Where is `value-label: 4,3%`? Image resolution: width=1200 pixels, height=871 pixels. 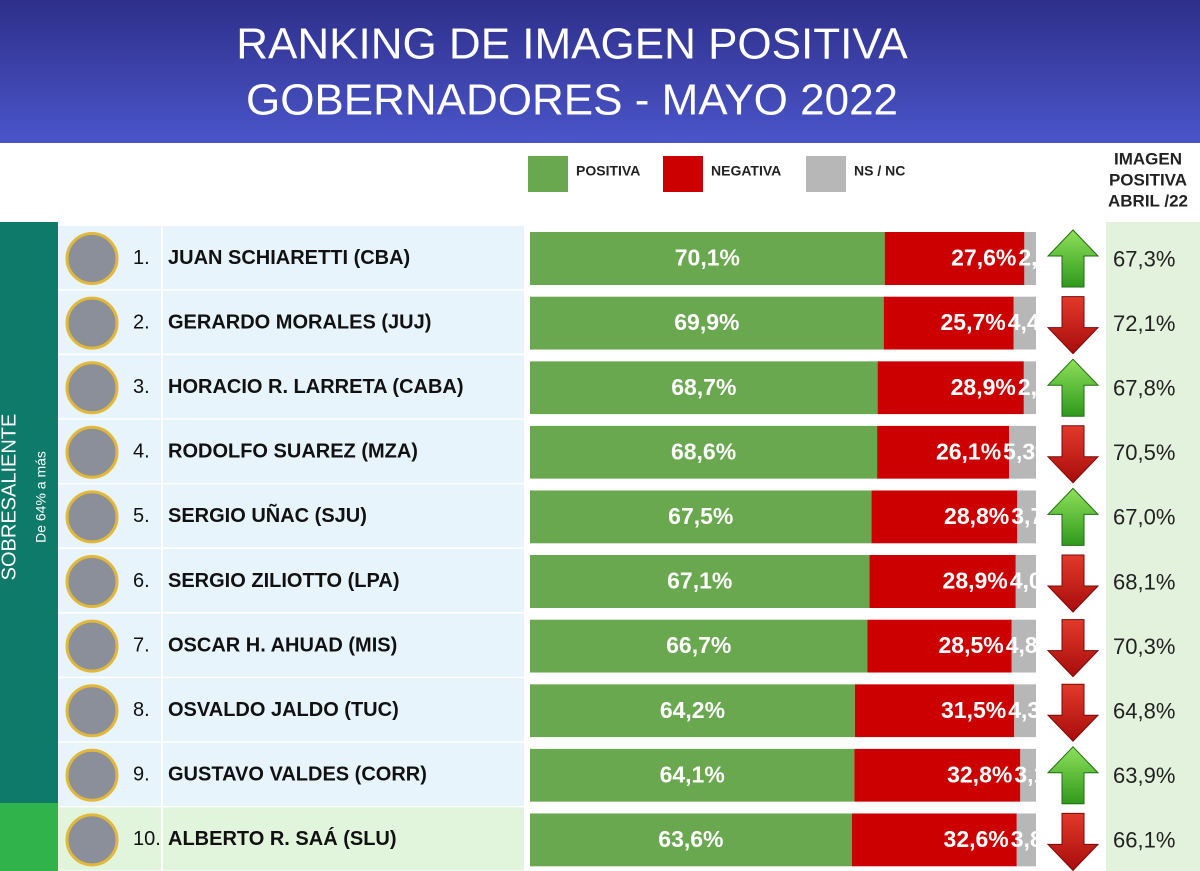 value-label: 4,3% is located at coordinates (1034, 710).